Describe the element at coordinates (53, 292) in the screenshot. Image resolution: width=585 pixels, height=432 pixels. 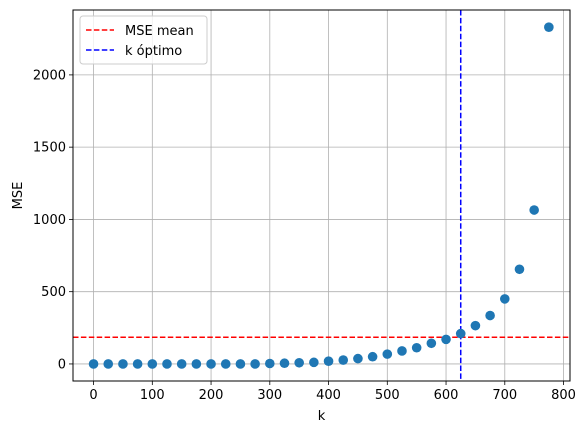
I see `y-tick-label: 500` at that location.